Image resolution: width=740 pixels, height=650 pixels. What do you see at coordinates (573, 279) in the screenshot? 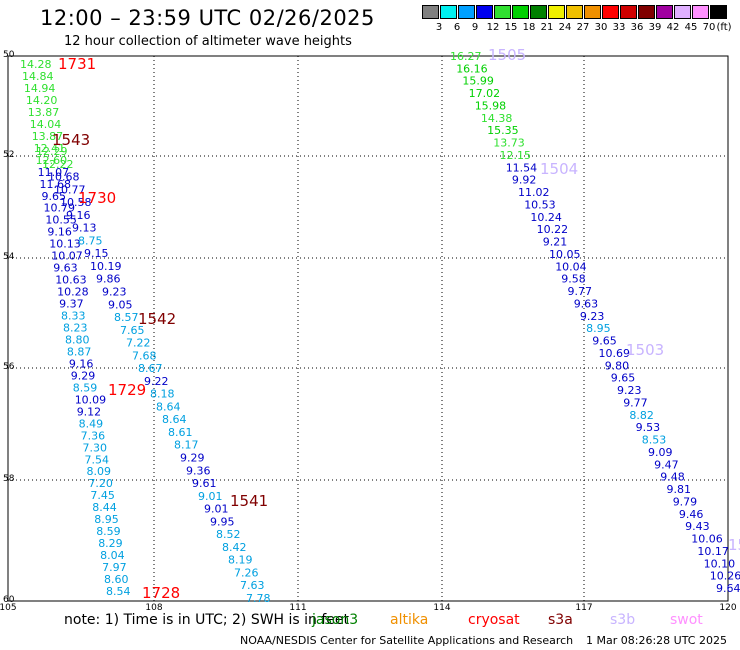
I see `wave-height-value: 9.58` at bounding box center [573, 279].